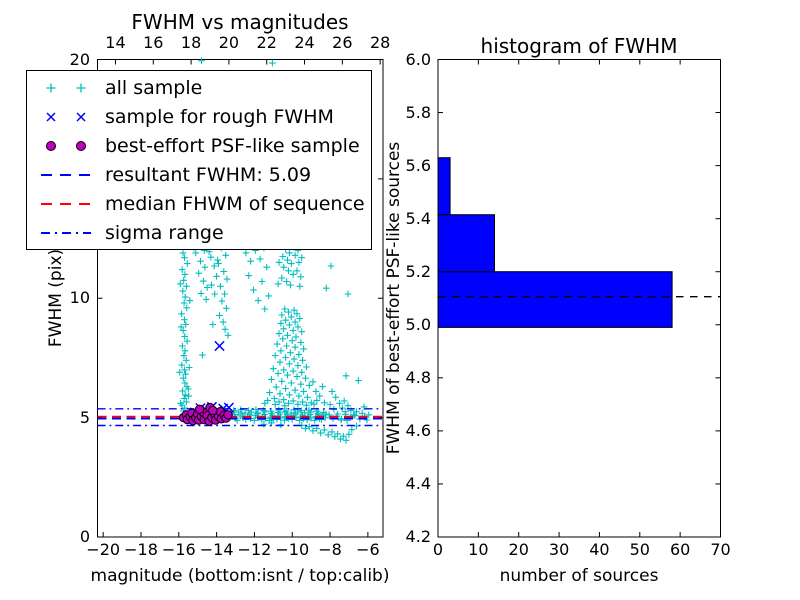  What do you see at coordinates (240, 22) in the screenshot?
I see `scatter-title: FWHM vs magnitudes` at bounding box center [240, 22].